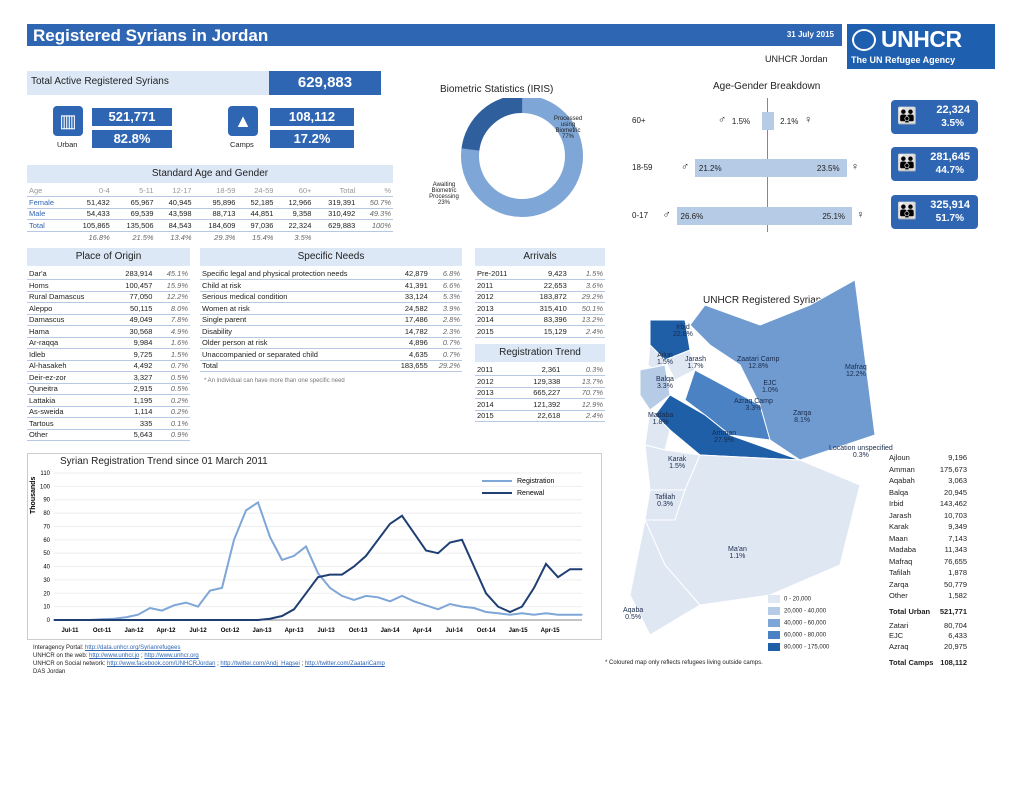 This screenshot has width=1024, height=791. I want to click on breakdown-age-label: 0-17, so click(640, 215).